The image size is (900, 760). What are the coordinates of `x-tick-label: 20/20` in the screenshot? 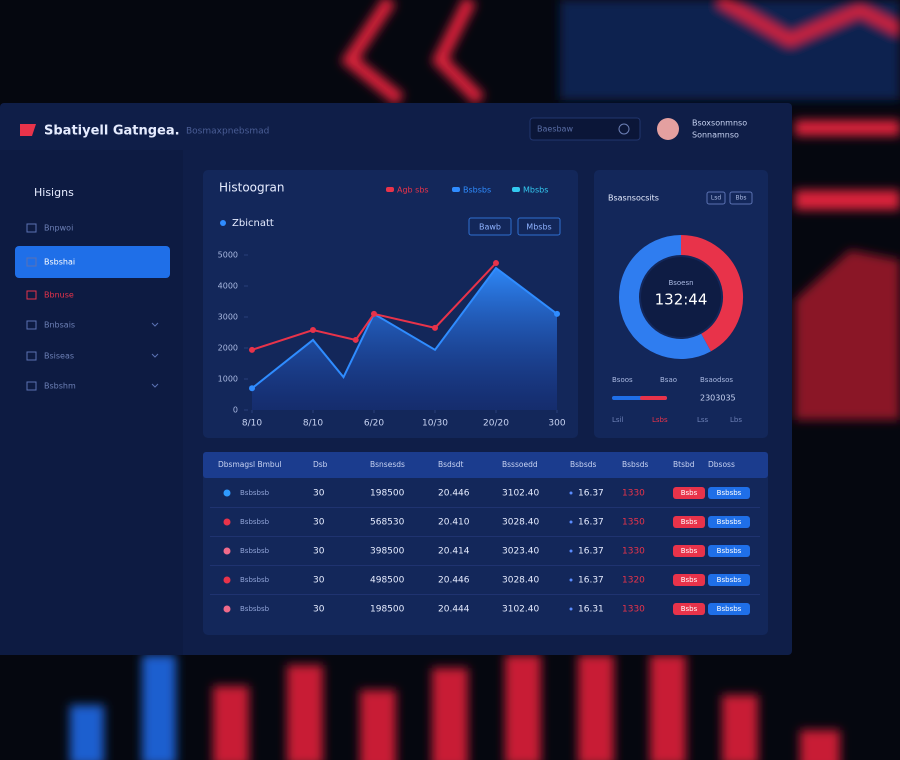 It's located at (496, 424).